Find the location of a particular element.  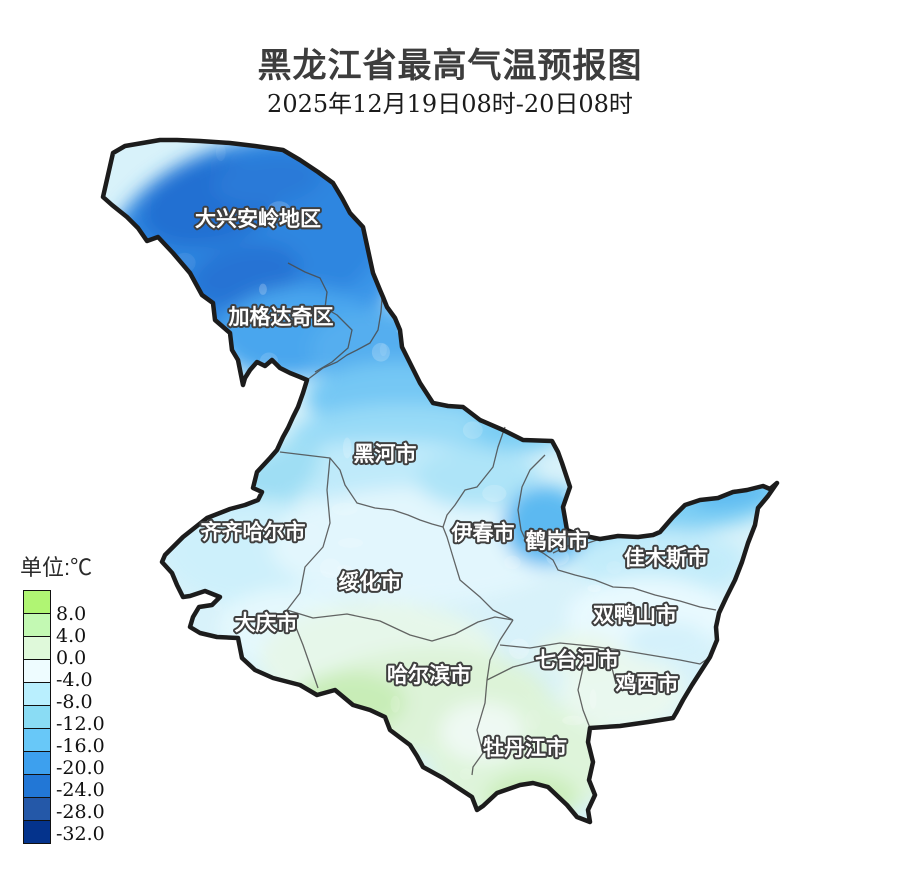

city-label-齐齐哈尔市: 齐齐哈尔市 is located at coordinates (253, 532).